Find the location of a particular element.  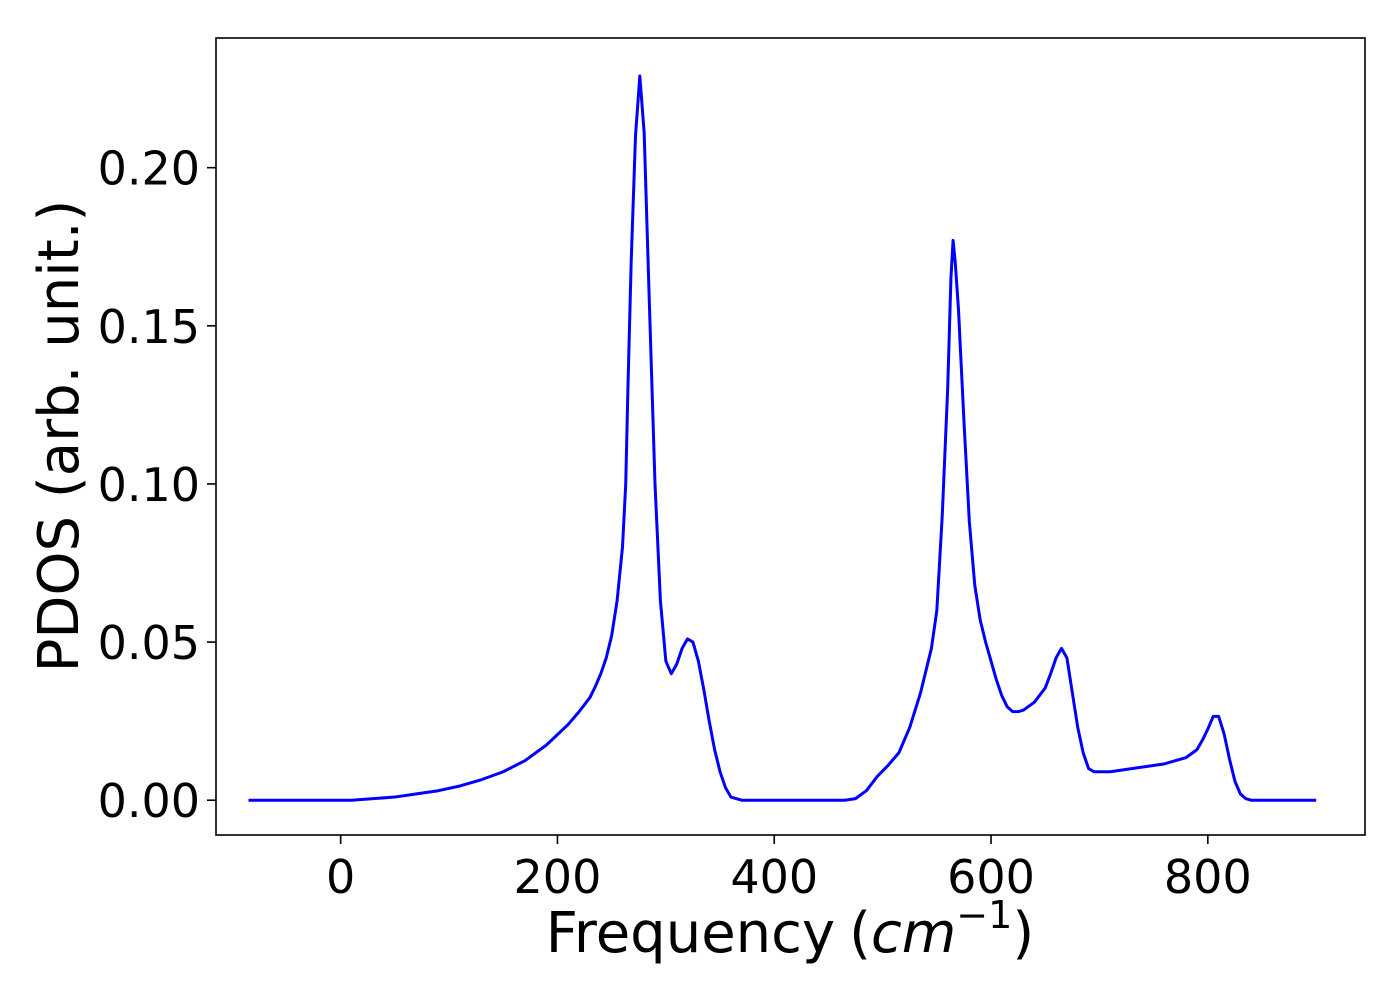

y-axis-label: PDOS (arb. unit.) is located at coordinates (59, 436).